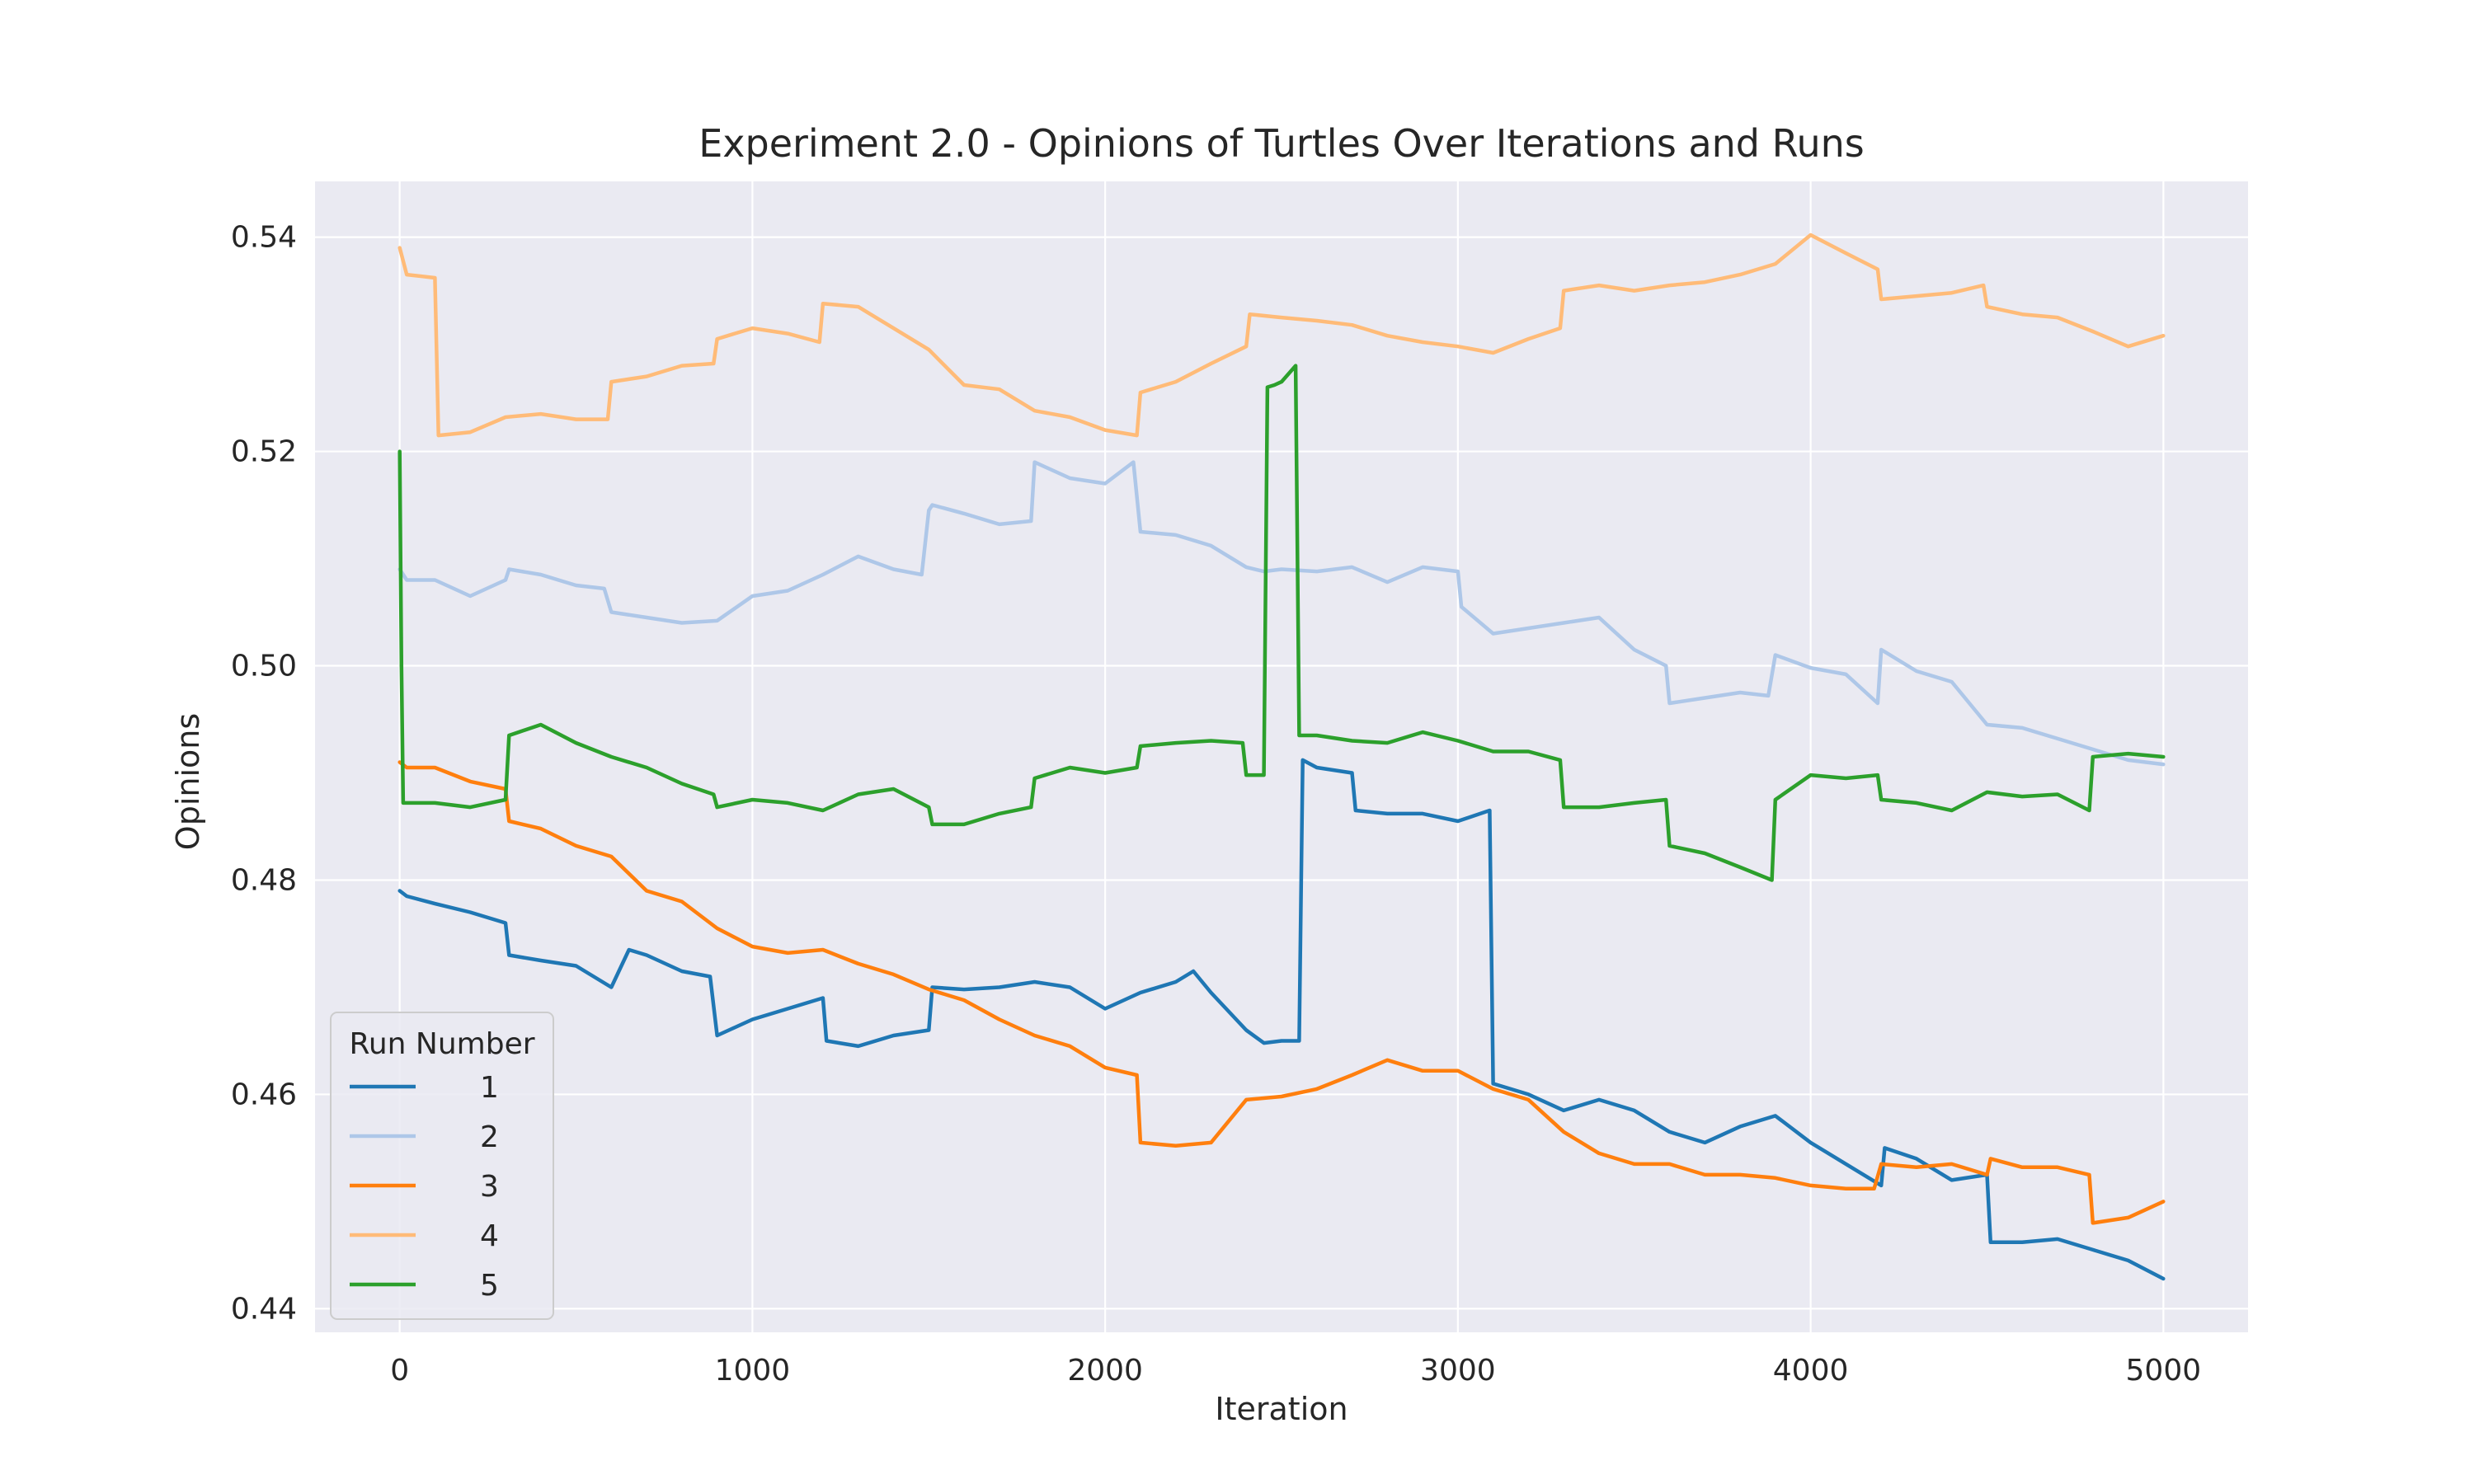  I want to click on y-axis-label: Opinions, so click(188, 781).